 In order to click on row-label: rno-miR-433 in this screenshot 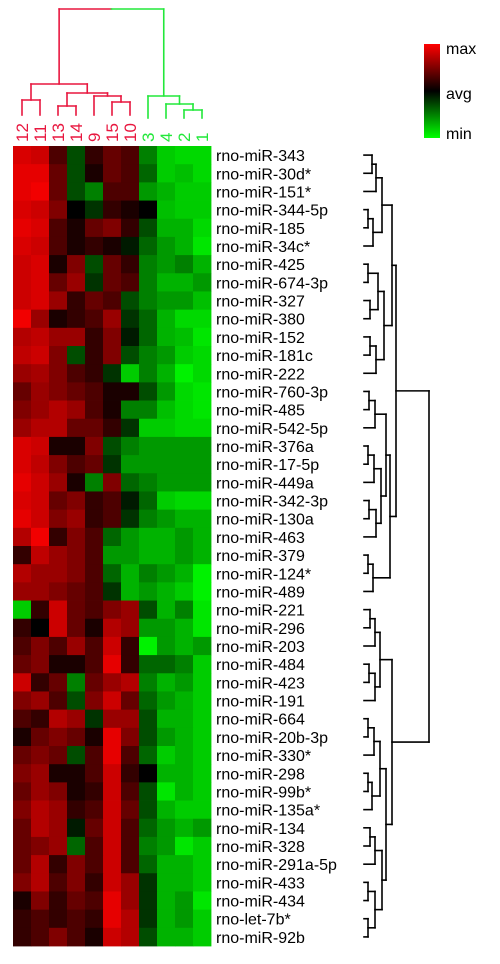, I will do `click(260, 883)`.